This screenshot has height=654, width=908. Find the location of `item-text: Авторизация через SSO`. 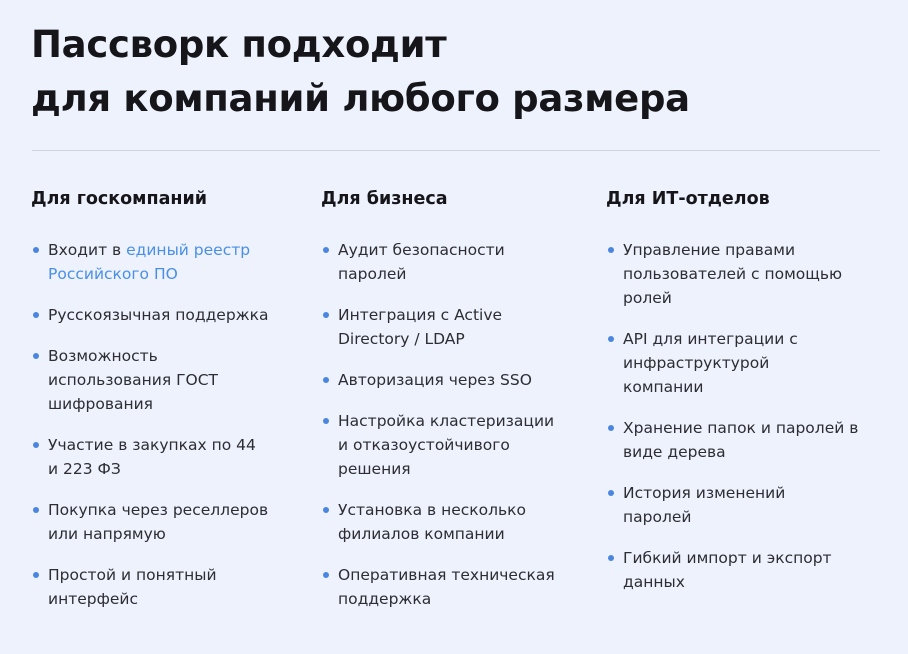

item-text: Авторизация через SSO is located at coordinates (435, 380).